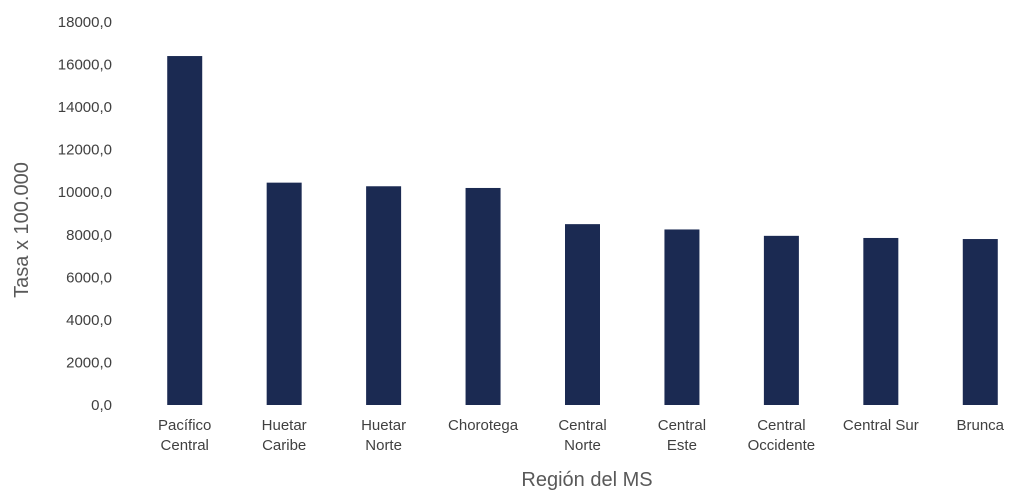  What do you see at coordinates (782, 445) in the screenshot?
I see `x-category-label-line: Occidente` at bounding box center [782, 445].